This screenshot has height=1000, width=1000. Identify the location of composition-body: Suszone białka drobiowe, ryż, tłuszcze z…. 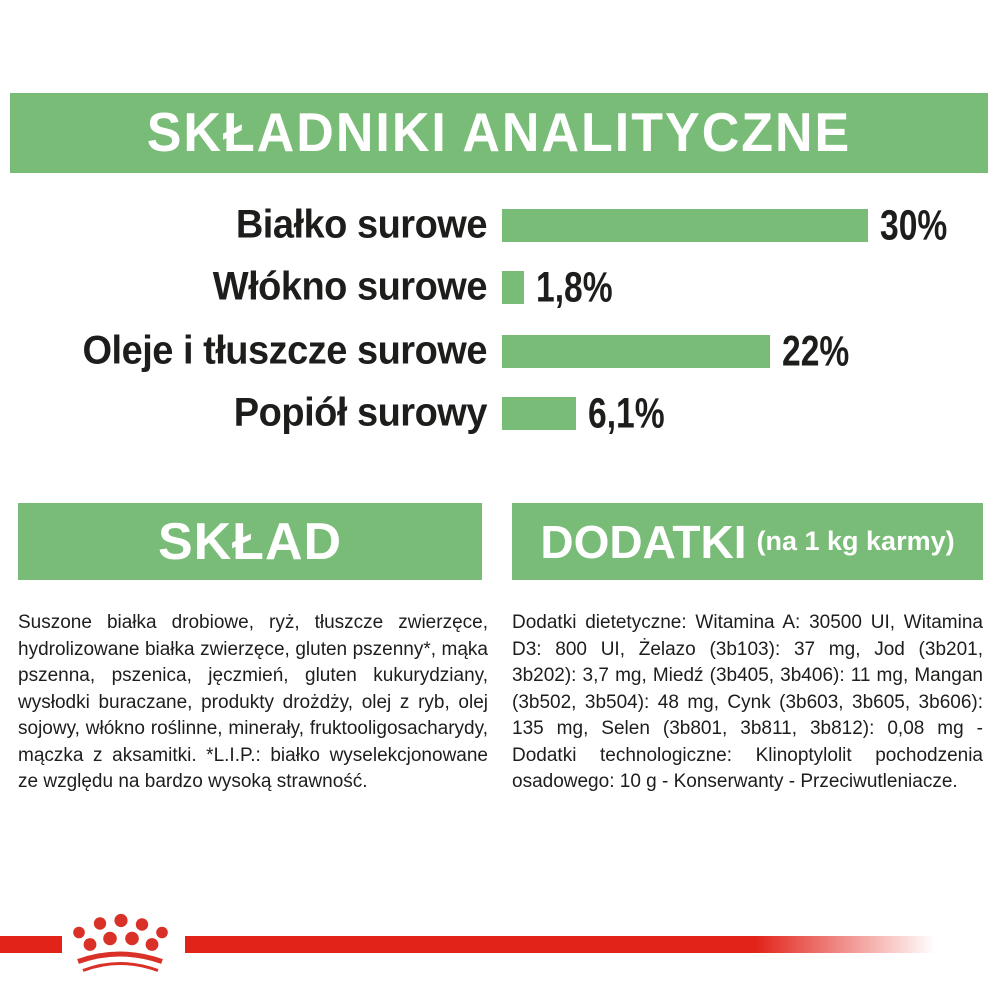
(253, 702).